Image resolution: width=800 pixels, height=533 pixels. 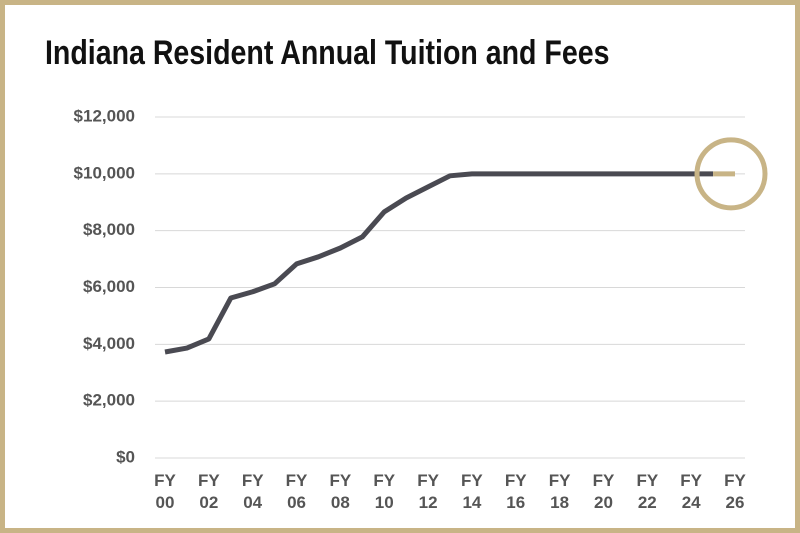 What do you see at coordinates (109, 343) in the screenshot?
I see `y-tick-label: $4,000` at bounding box center [109, 343].